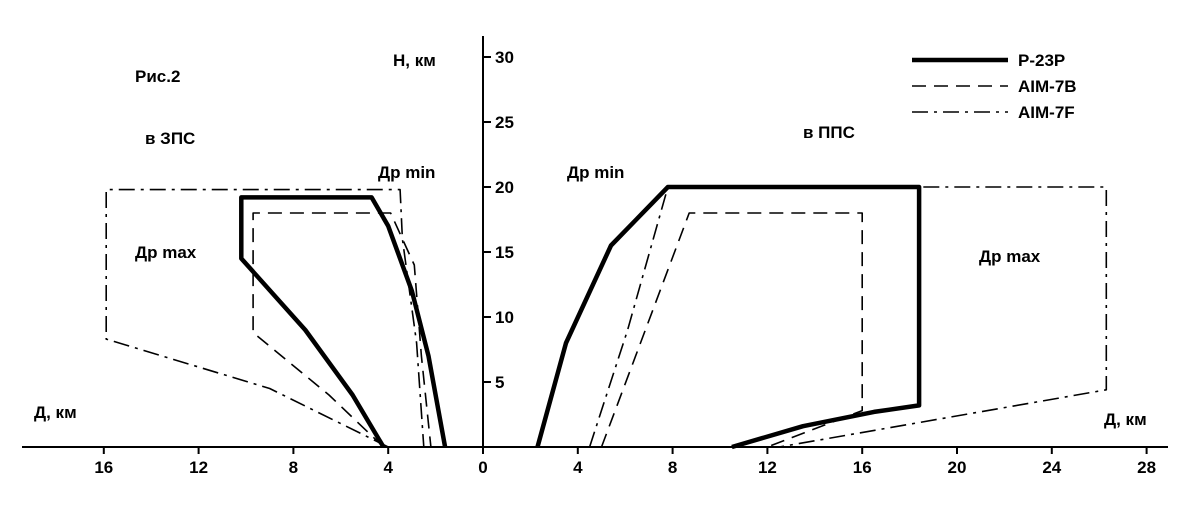 This screenshot has height=514, width=1200. What do you see at coordinates (1051, 467) in the screenshot?
I see `x-tick-label: 24` at bounding box center [1051, 467].